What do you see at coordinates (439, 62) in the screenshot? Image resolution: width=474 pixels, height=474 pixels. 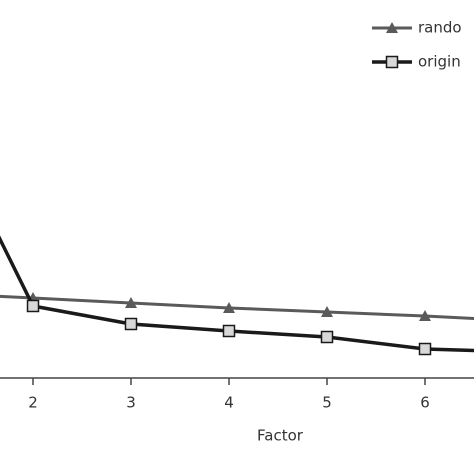 I see `legend-label: origin` at bounding box center [439, 62].